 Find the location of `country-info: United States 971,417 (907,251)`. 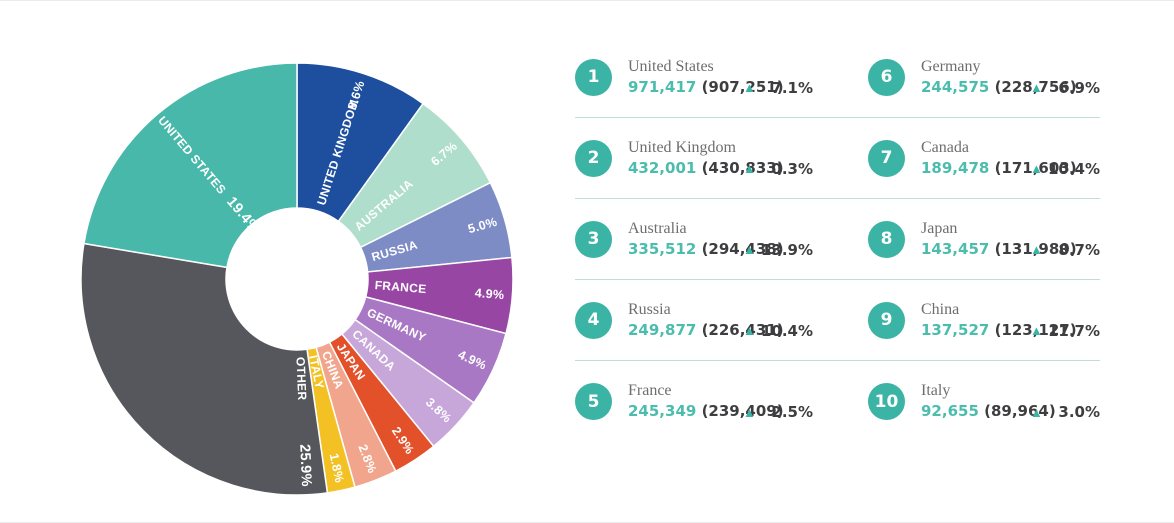

country-info: United States 971,417 (907,251) is located at coordinates (706, 77).